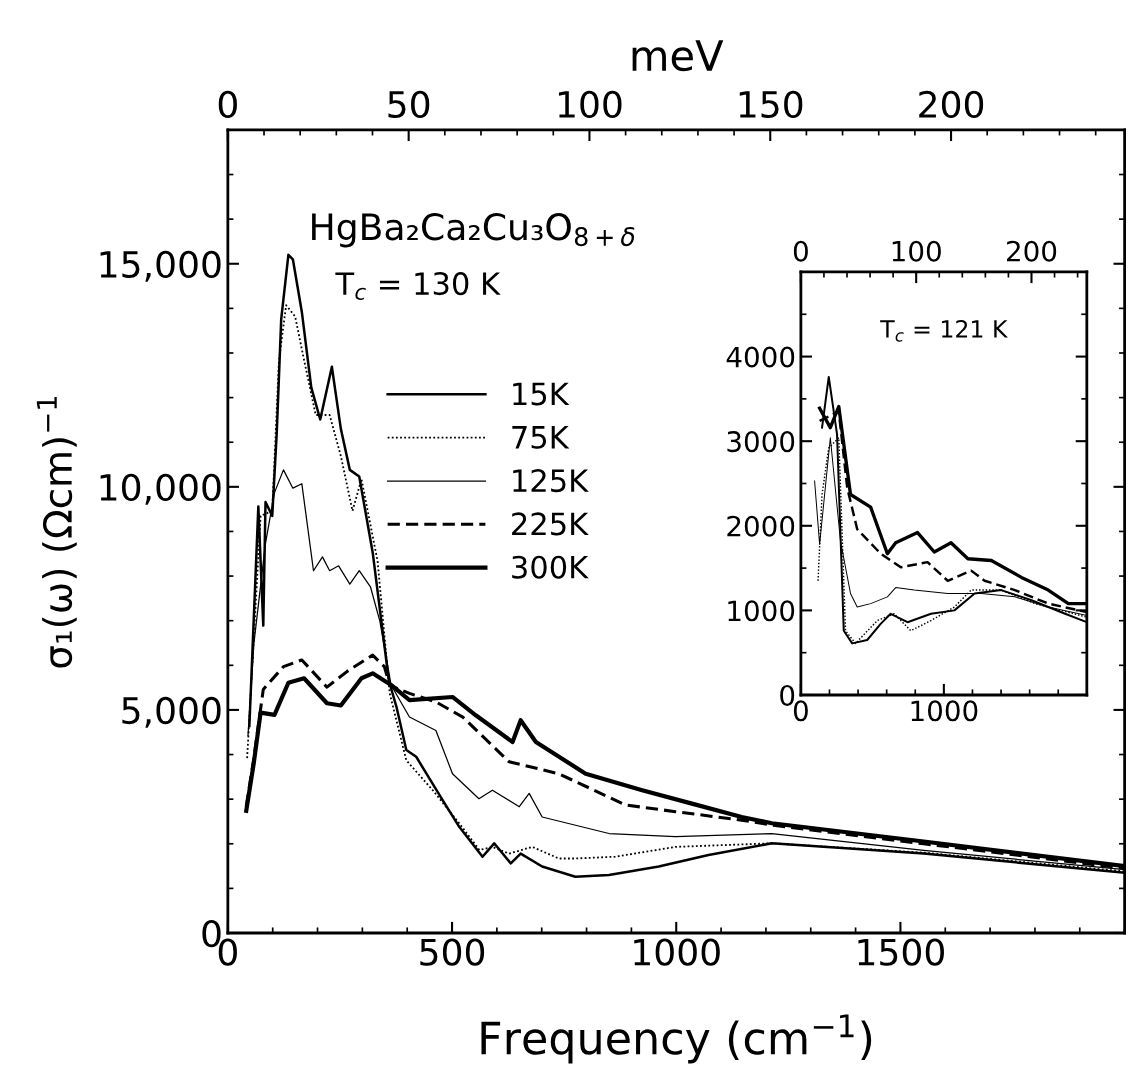 The image size is (1128, 1078). What do you see at coordinates (160, 489) in the screenshot?
I see `y-tick-label: 10,000` at bounding box center [160, 489].